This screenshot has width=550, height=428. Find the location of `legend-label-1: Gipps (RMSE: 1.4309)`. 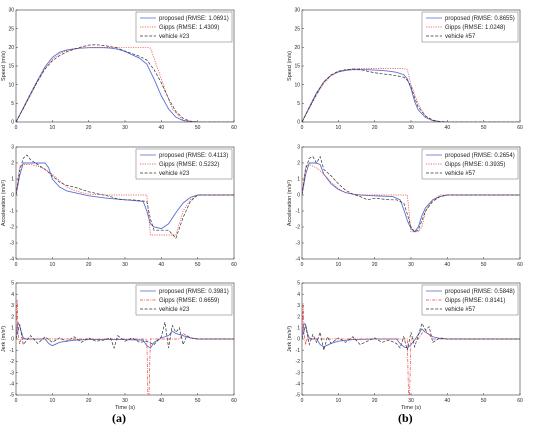

legend-label-1: Gipps (RMSE: 1.4309) is located at coordinates (189, 28).